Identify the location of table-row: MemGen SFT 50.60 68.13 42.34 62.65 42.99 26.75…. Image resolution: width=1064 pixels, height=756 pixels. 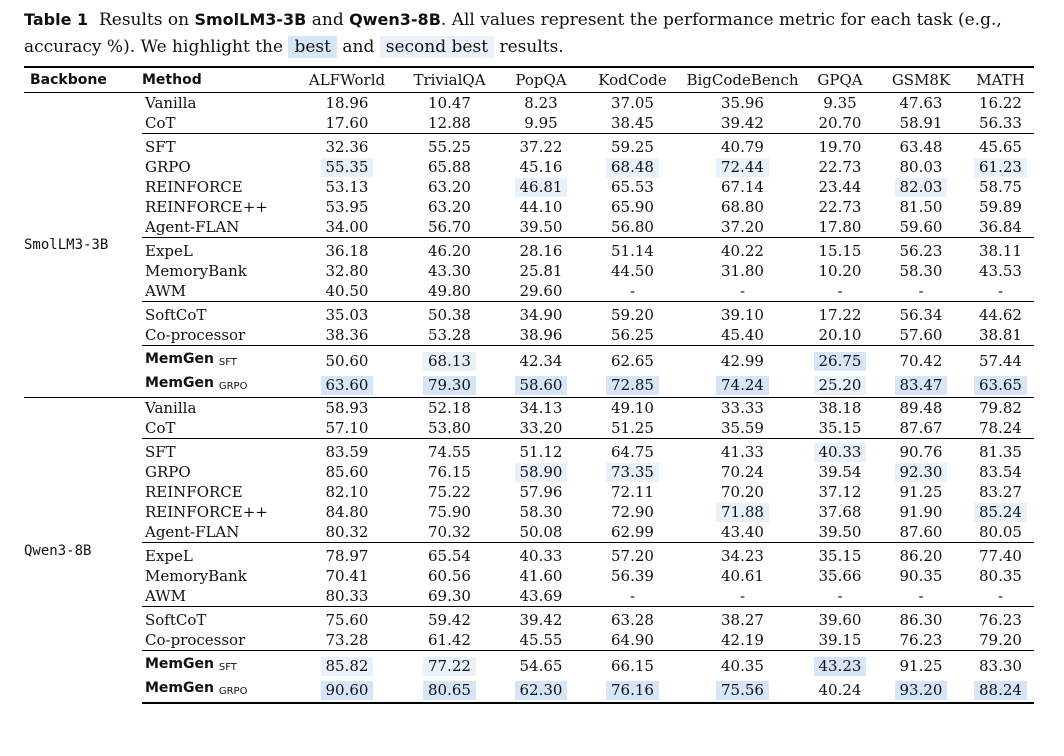
(529, 359).